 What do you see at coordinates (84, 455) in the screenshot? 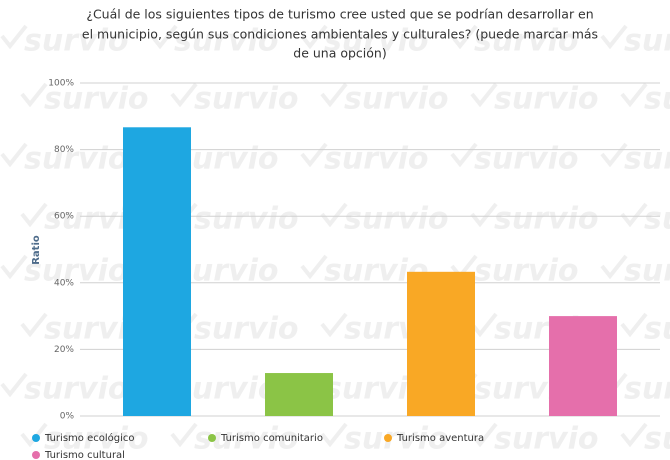
I see `legend-label: Turismo cultural` at bounding box center [84, 455].